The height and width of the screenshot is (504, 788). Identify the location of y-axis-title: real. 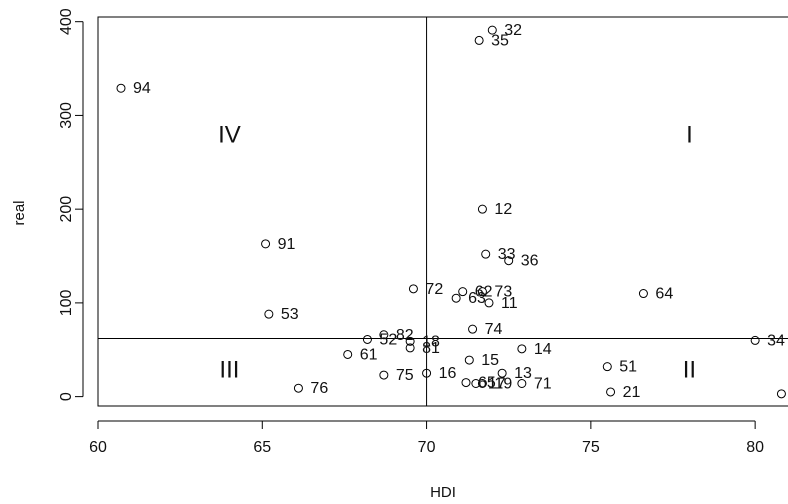
(19, 212).